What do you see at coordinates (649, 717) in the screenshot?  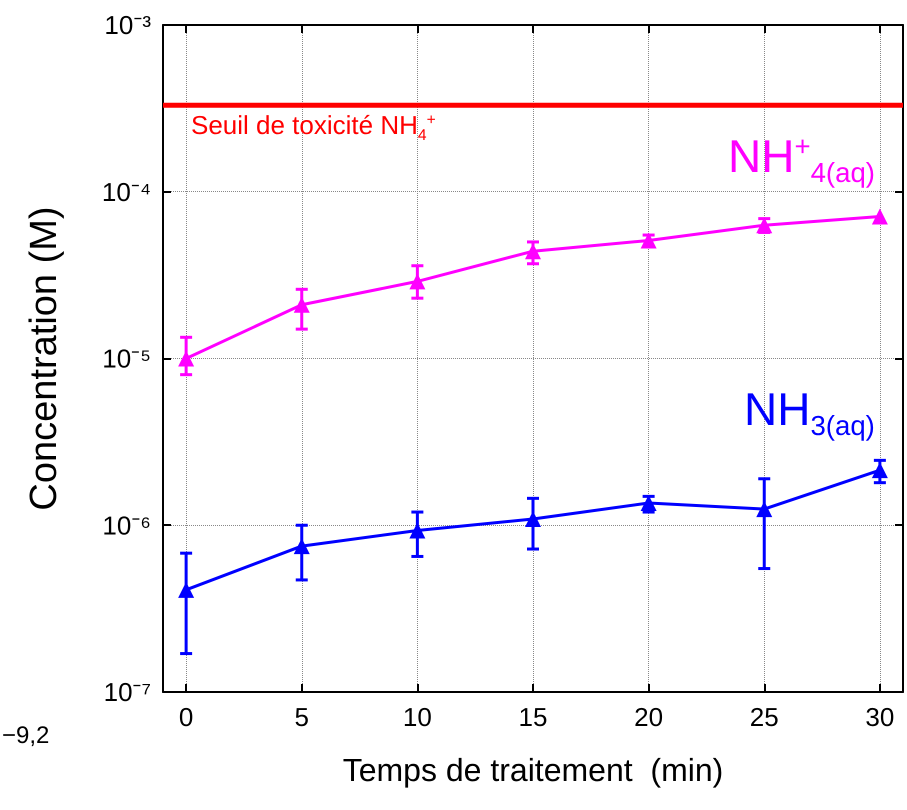 I see `x-tick-label: 20` at bounding box center [649, 717].